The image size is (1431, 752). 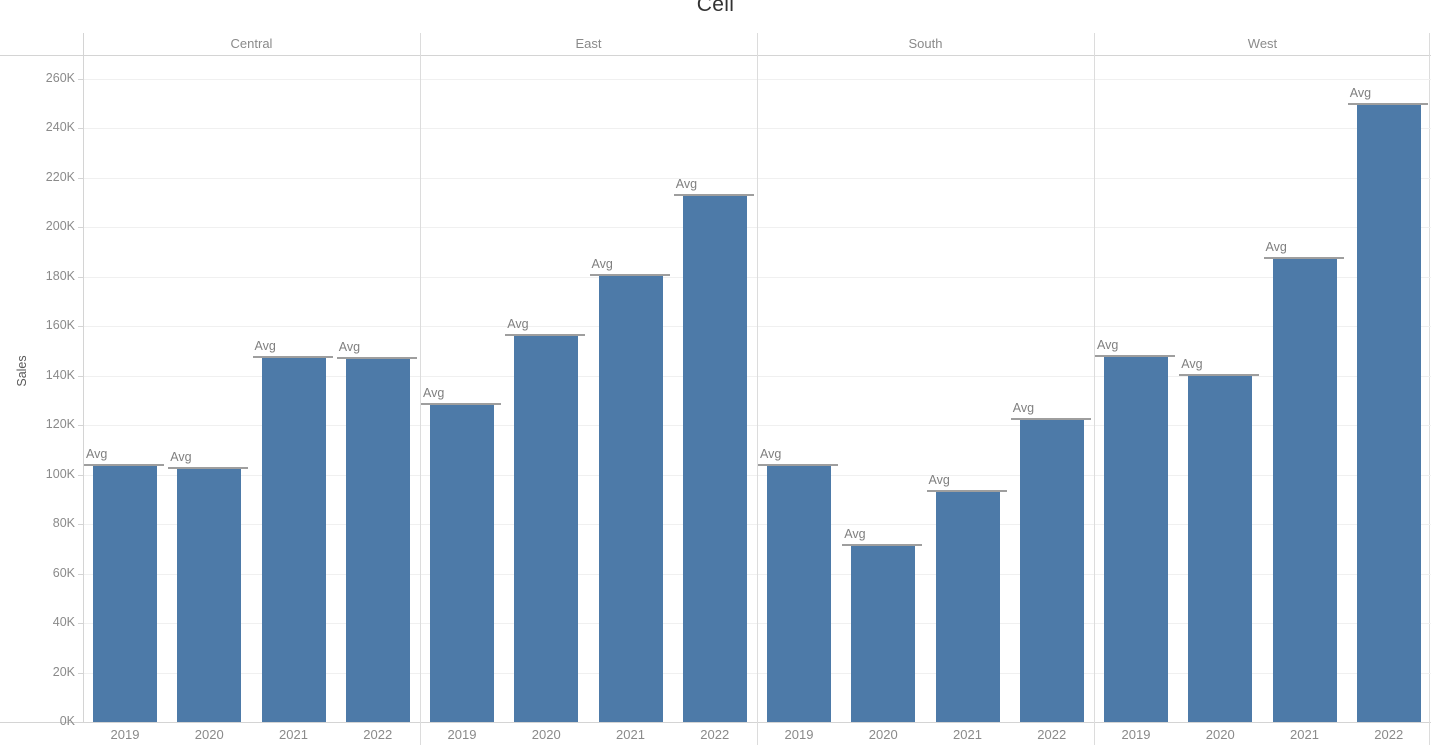 I want to click on region-header-central: Central, so click(x=251, y=43).